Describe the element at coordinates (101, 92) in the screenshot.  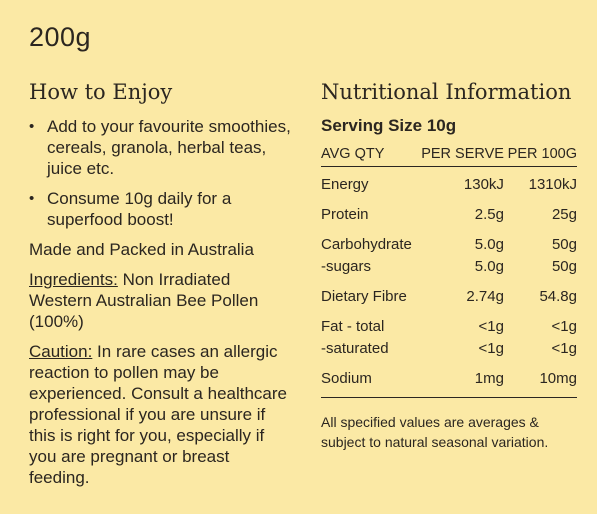
I see `how-to-enjoy-heading: How to Enjoy` at that location.